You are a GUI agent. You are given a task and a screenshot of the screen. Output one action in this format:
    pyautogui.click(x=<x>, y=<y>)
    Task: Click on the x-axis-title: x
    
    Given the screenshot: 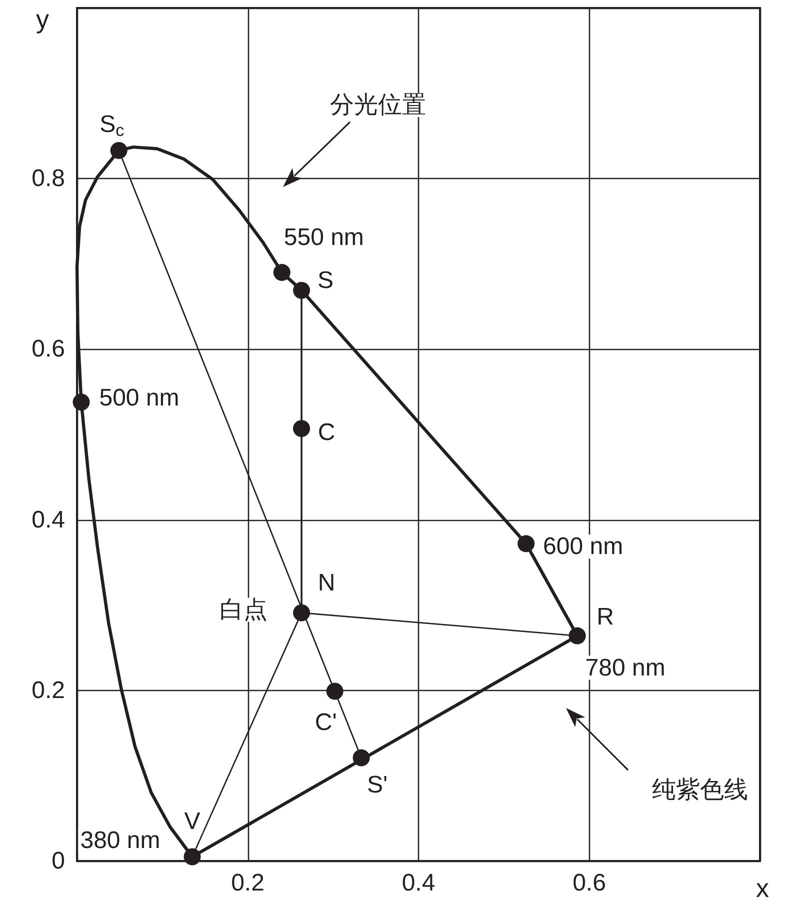 What is the action you would take?
    pyautogui.click(x=762, y=888)
    